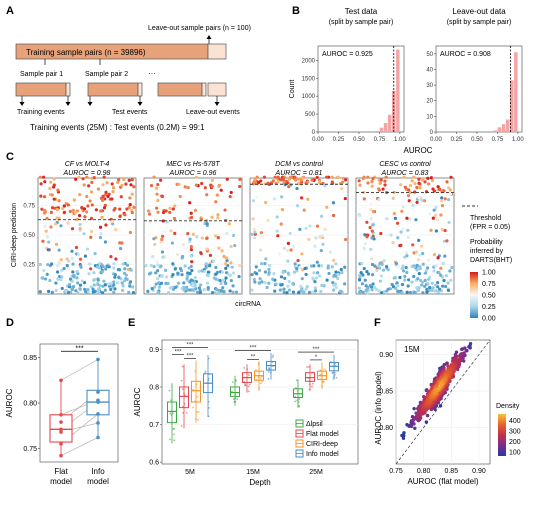 This screenshot has width=546, height=507. What do you see at coordinates (485, 218) in the screenshot?
I see `threshold-legend-label: Threshold` at bounding box center [485, 218].